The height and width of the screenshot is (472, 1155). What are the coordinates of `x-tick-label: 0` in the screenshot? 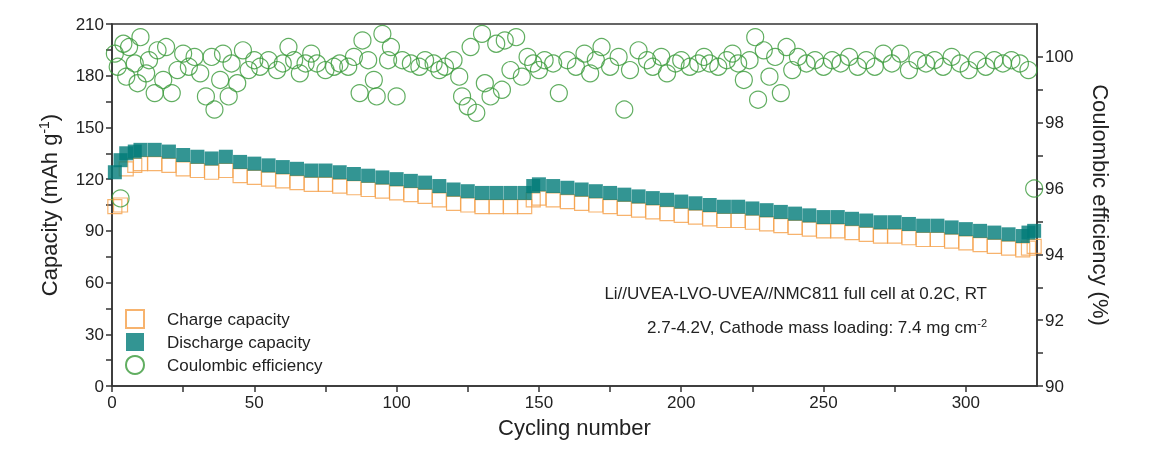 It's located at (112, 402).